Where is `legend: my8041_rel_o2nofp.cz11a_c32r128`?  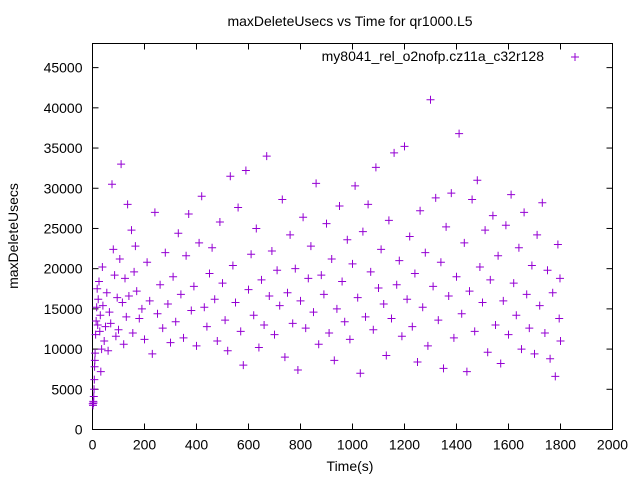 legend: my8041_rel_o2nofp.cz11a_c32r128 is located at coordinates (450, 56).